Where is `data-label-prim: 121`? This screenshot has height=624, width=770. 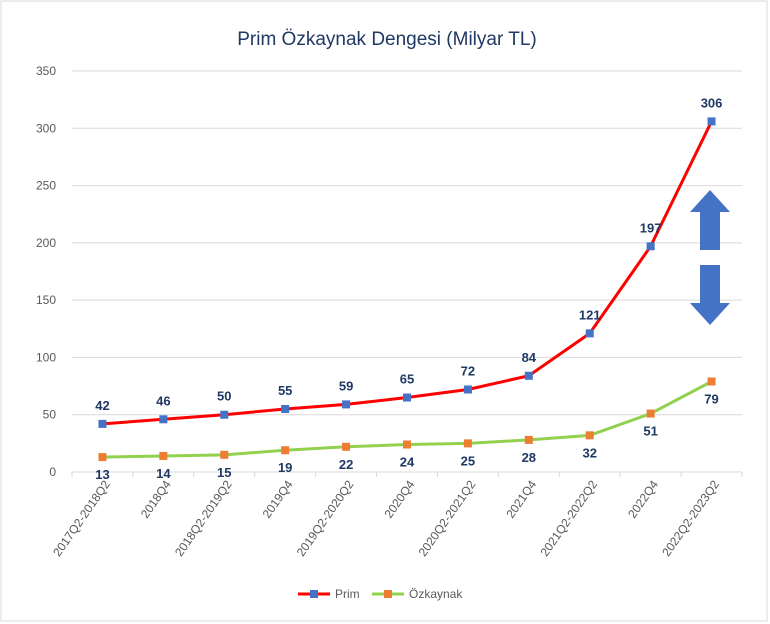
data-label-prim: 121 is located at coordinates (590, 314).